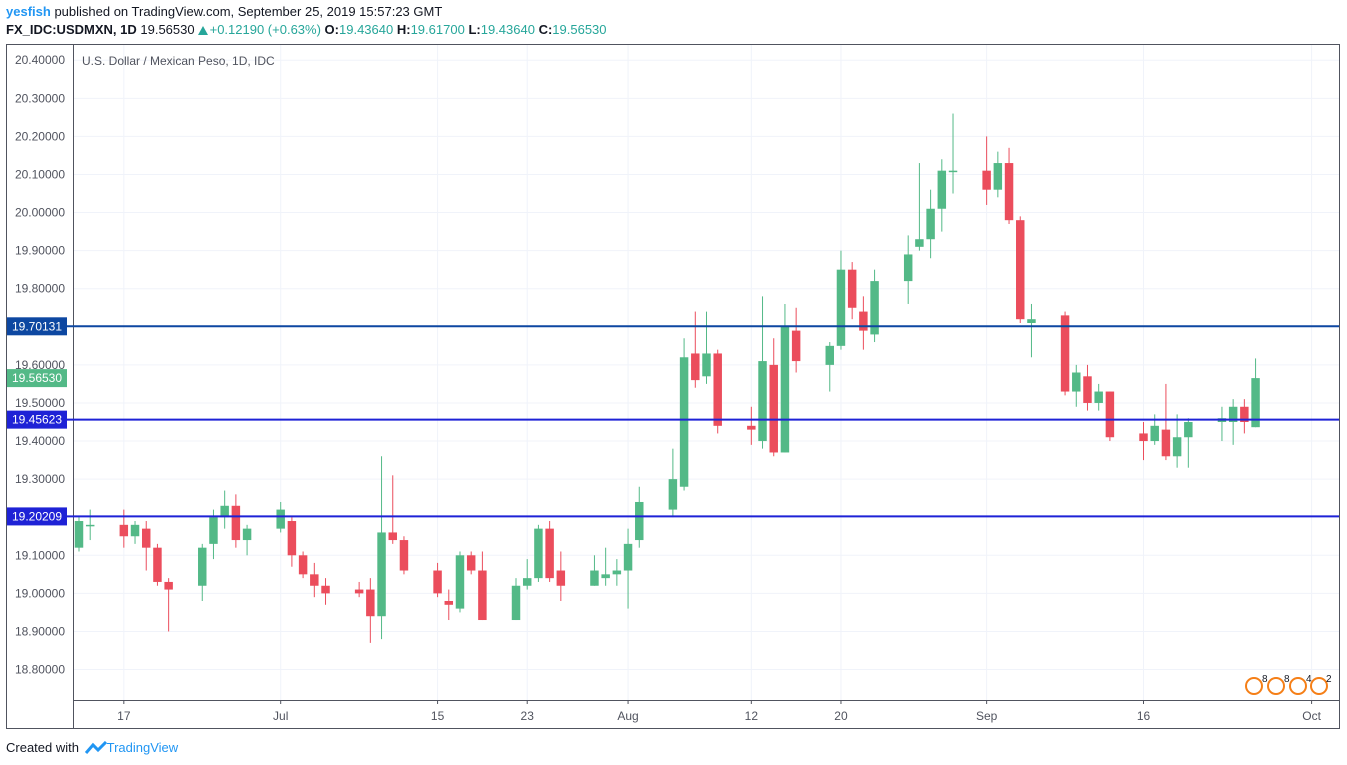 This screenshot has height=765, width=1347. I want to click on chart-title: U.S. Dollar / Mexican Peso, 1D, IDC, so click(178, 61).